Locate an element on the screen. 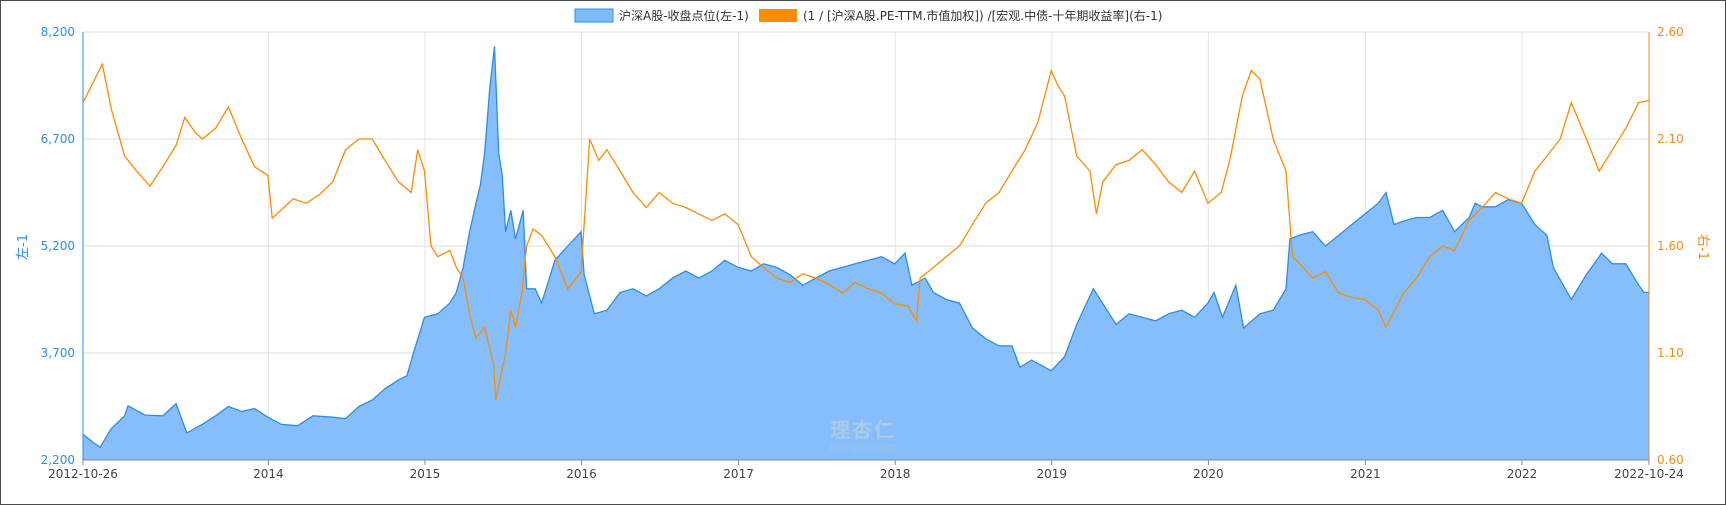 Image resolution: width=1726 pixels, height=505 pixels. x-tick-label: 2021 is located at coordinates (1365, 474).